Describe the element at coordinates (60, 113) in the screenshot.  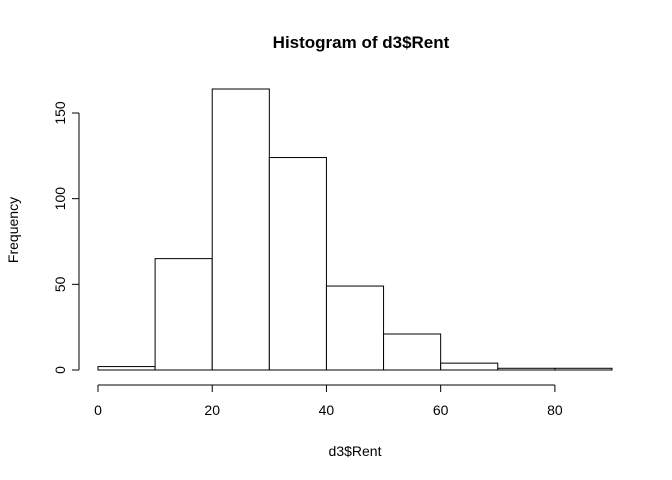
I see `y-tick-label-150: 150` at that location.